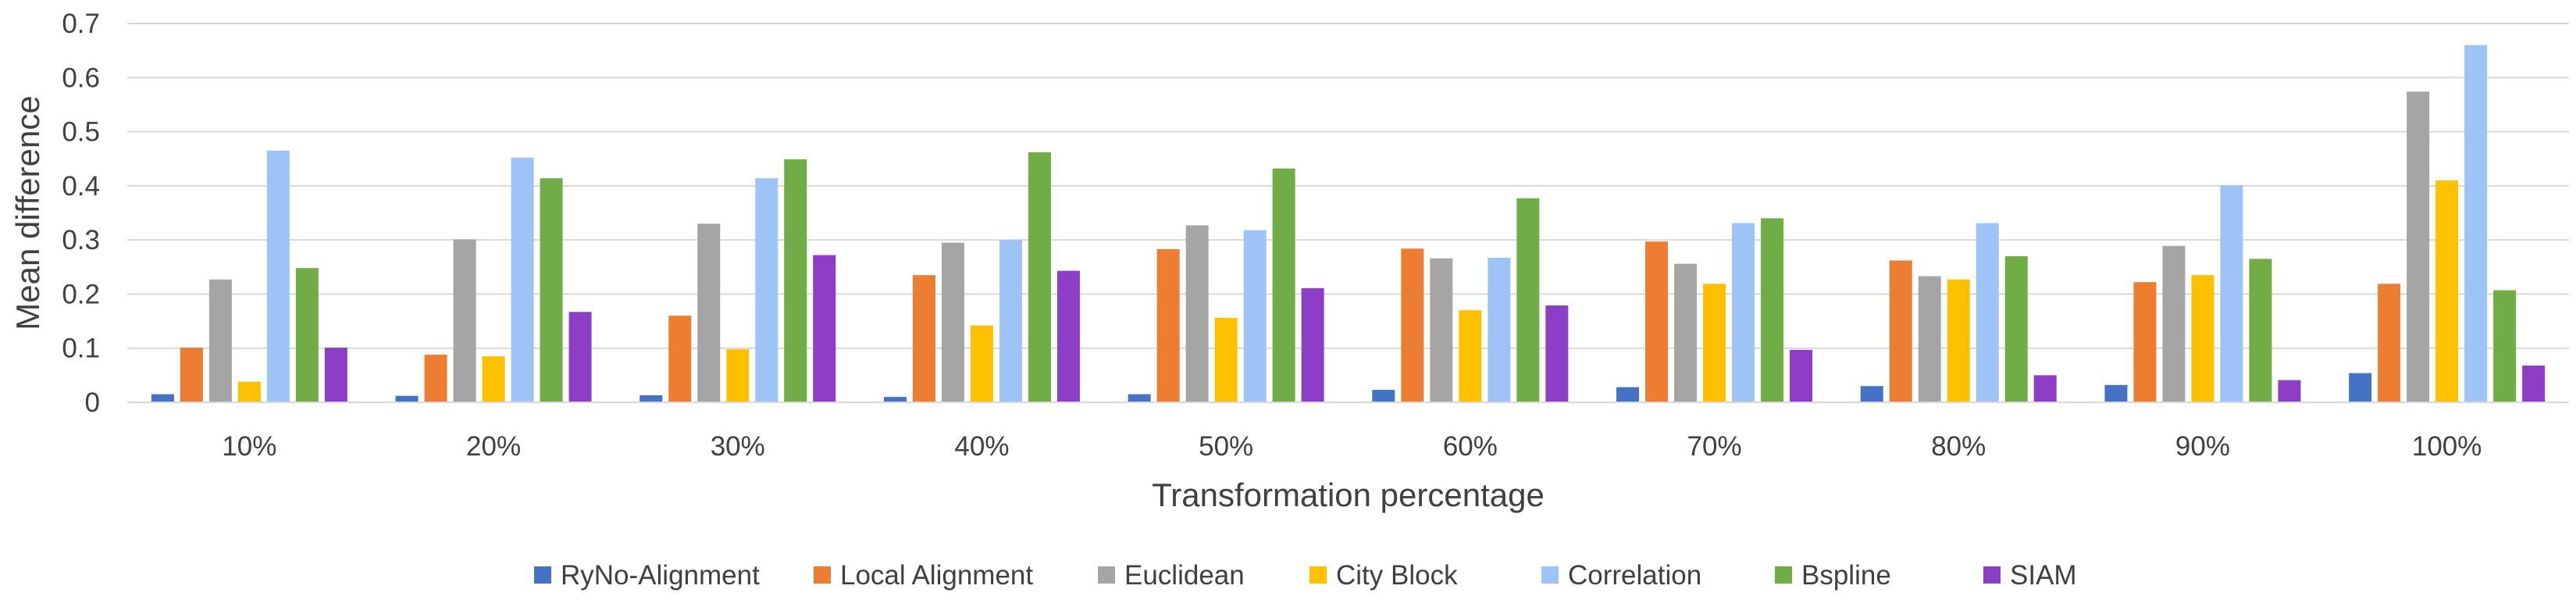 The image size is (2576, 607). Describe the element at coordinates (249, 447) in the screenshot. I see `x-tick-label: 10%` at that location.